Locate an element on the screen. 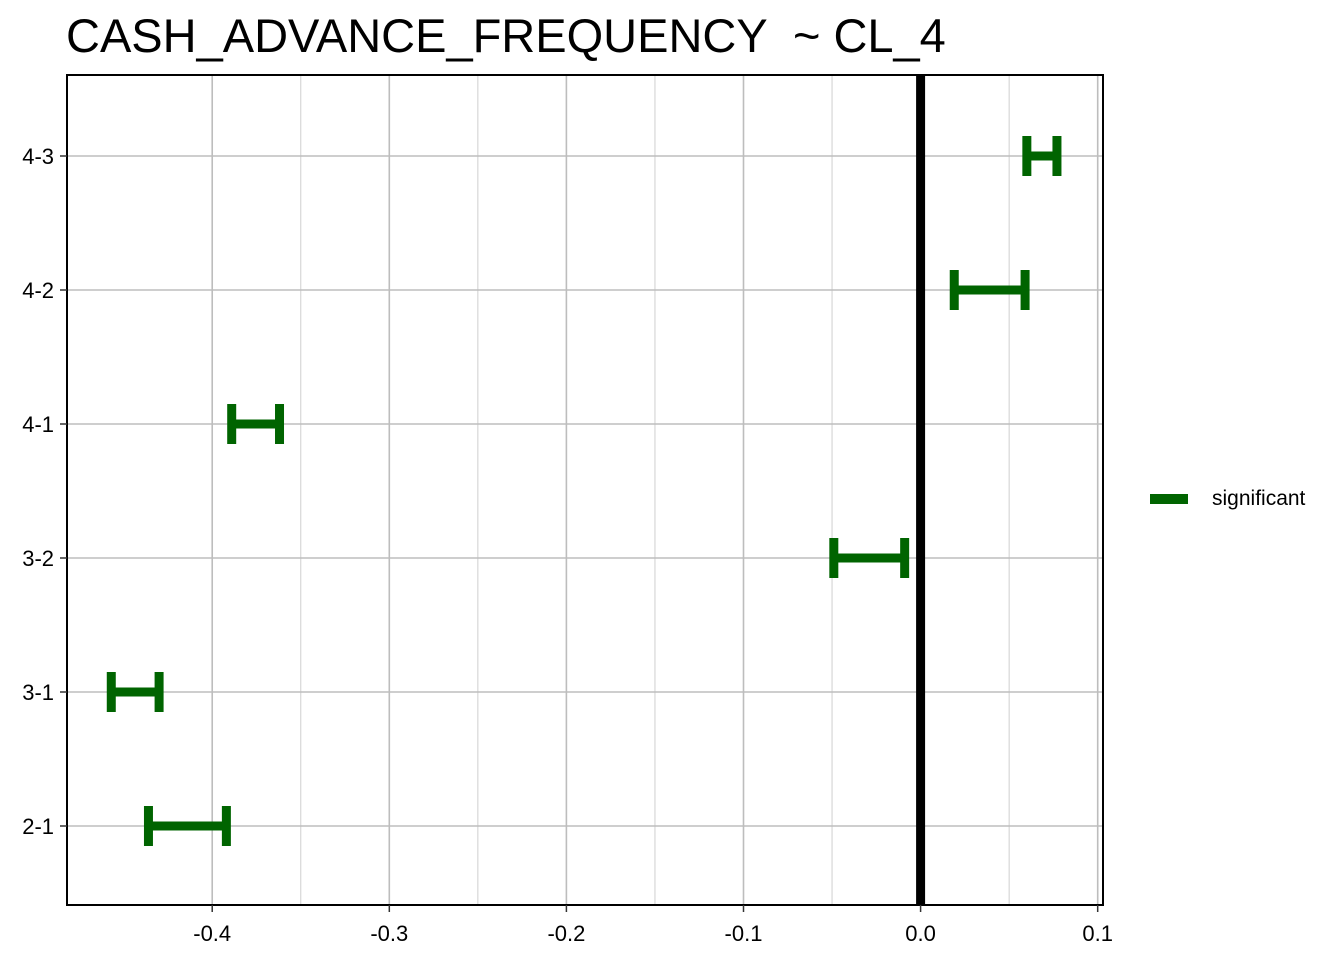 This screenshot has width=1344, height=960. y-tick-label: 4-2 is located at coordinates (38, 290).